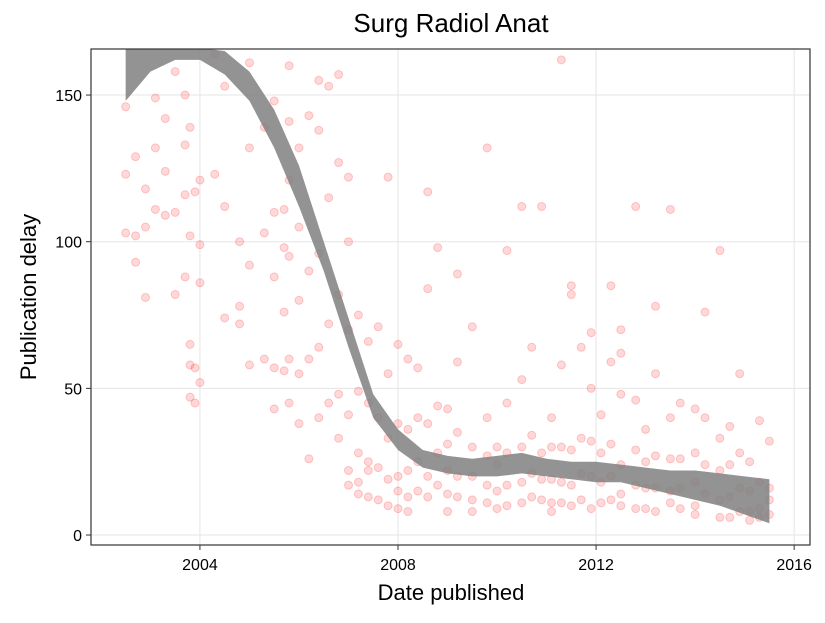  I want to click on x-tick-label: 2008, so click(398, 565).